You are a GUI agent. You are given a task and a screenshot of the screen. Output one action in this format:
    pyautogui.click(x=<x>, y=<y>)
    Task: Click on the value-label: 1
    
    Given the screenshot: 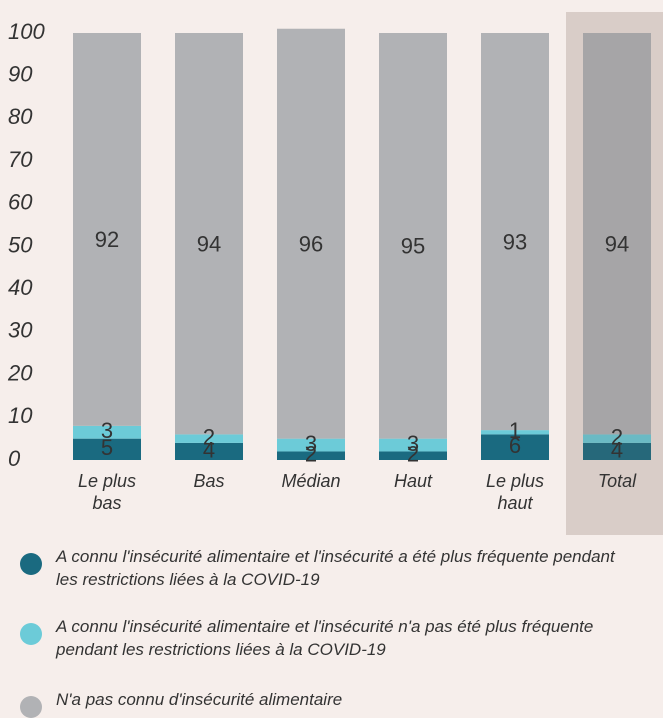 What is the action you would take?
    pyautogui.click(x=515, y=430)
    